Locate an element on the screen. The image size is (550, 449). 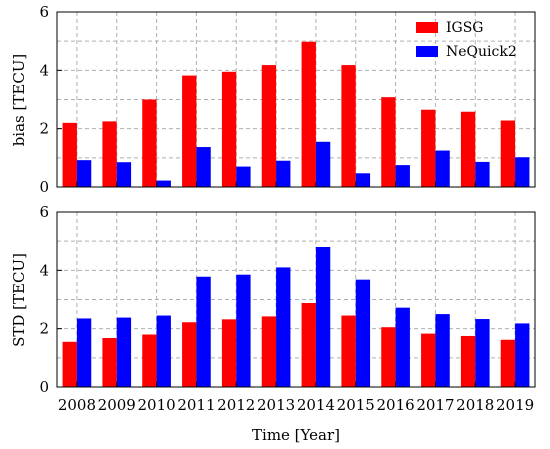
bias-bar-igsg-2009 is located at coordinates (109, 154).